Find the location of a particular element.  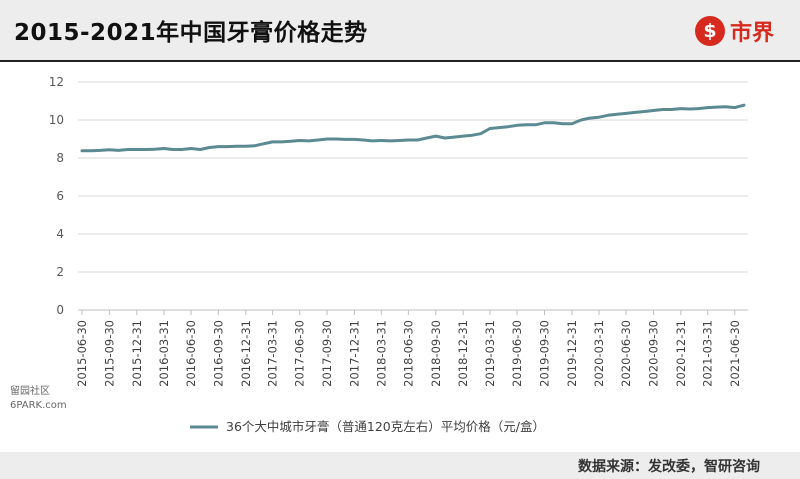

x-tick-label: 2019-03-31 is located at coordinates (490, 353).